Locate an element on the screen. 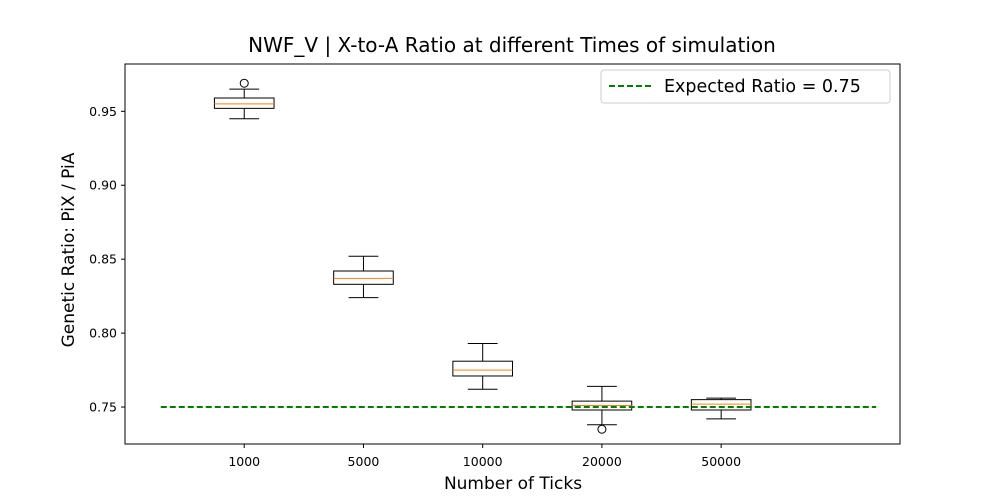  legend: Expected Ratio = 0.75 is located at coordinates (745, 86).